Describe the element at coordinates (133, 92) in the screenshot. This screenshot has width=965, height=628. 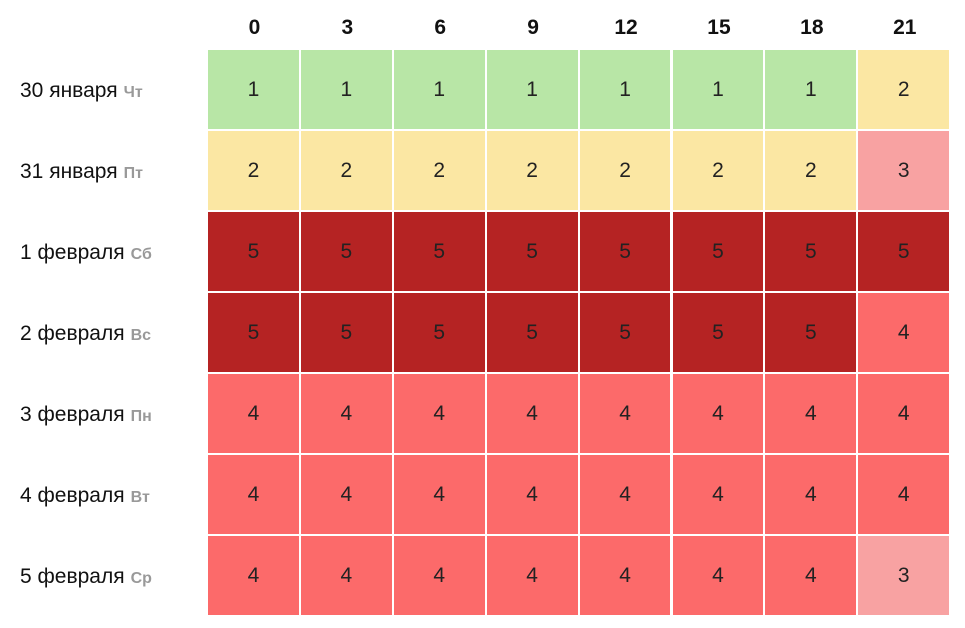
I see `weekday: Чт` at that location.